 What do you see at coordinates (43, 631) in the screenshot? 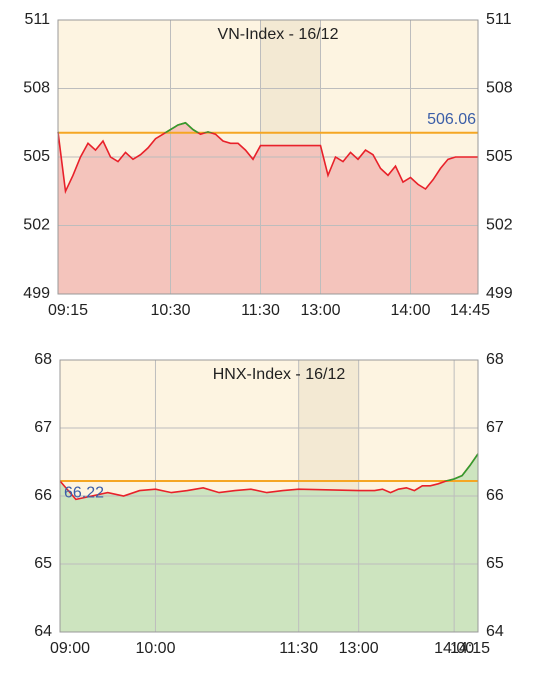
I see `y-tick-label: 64` at bounding box center [43, 631].